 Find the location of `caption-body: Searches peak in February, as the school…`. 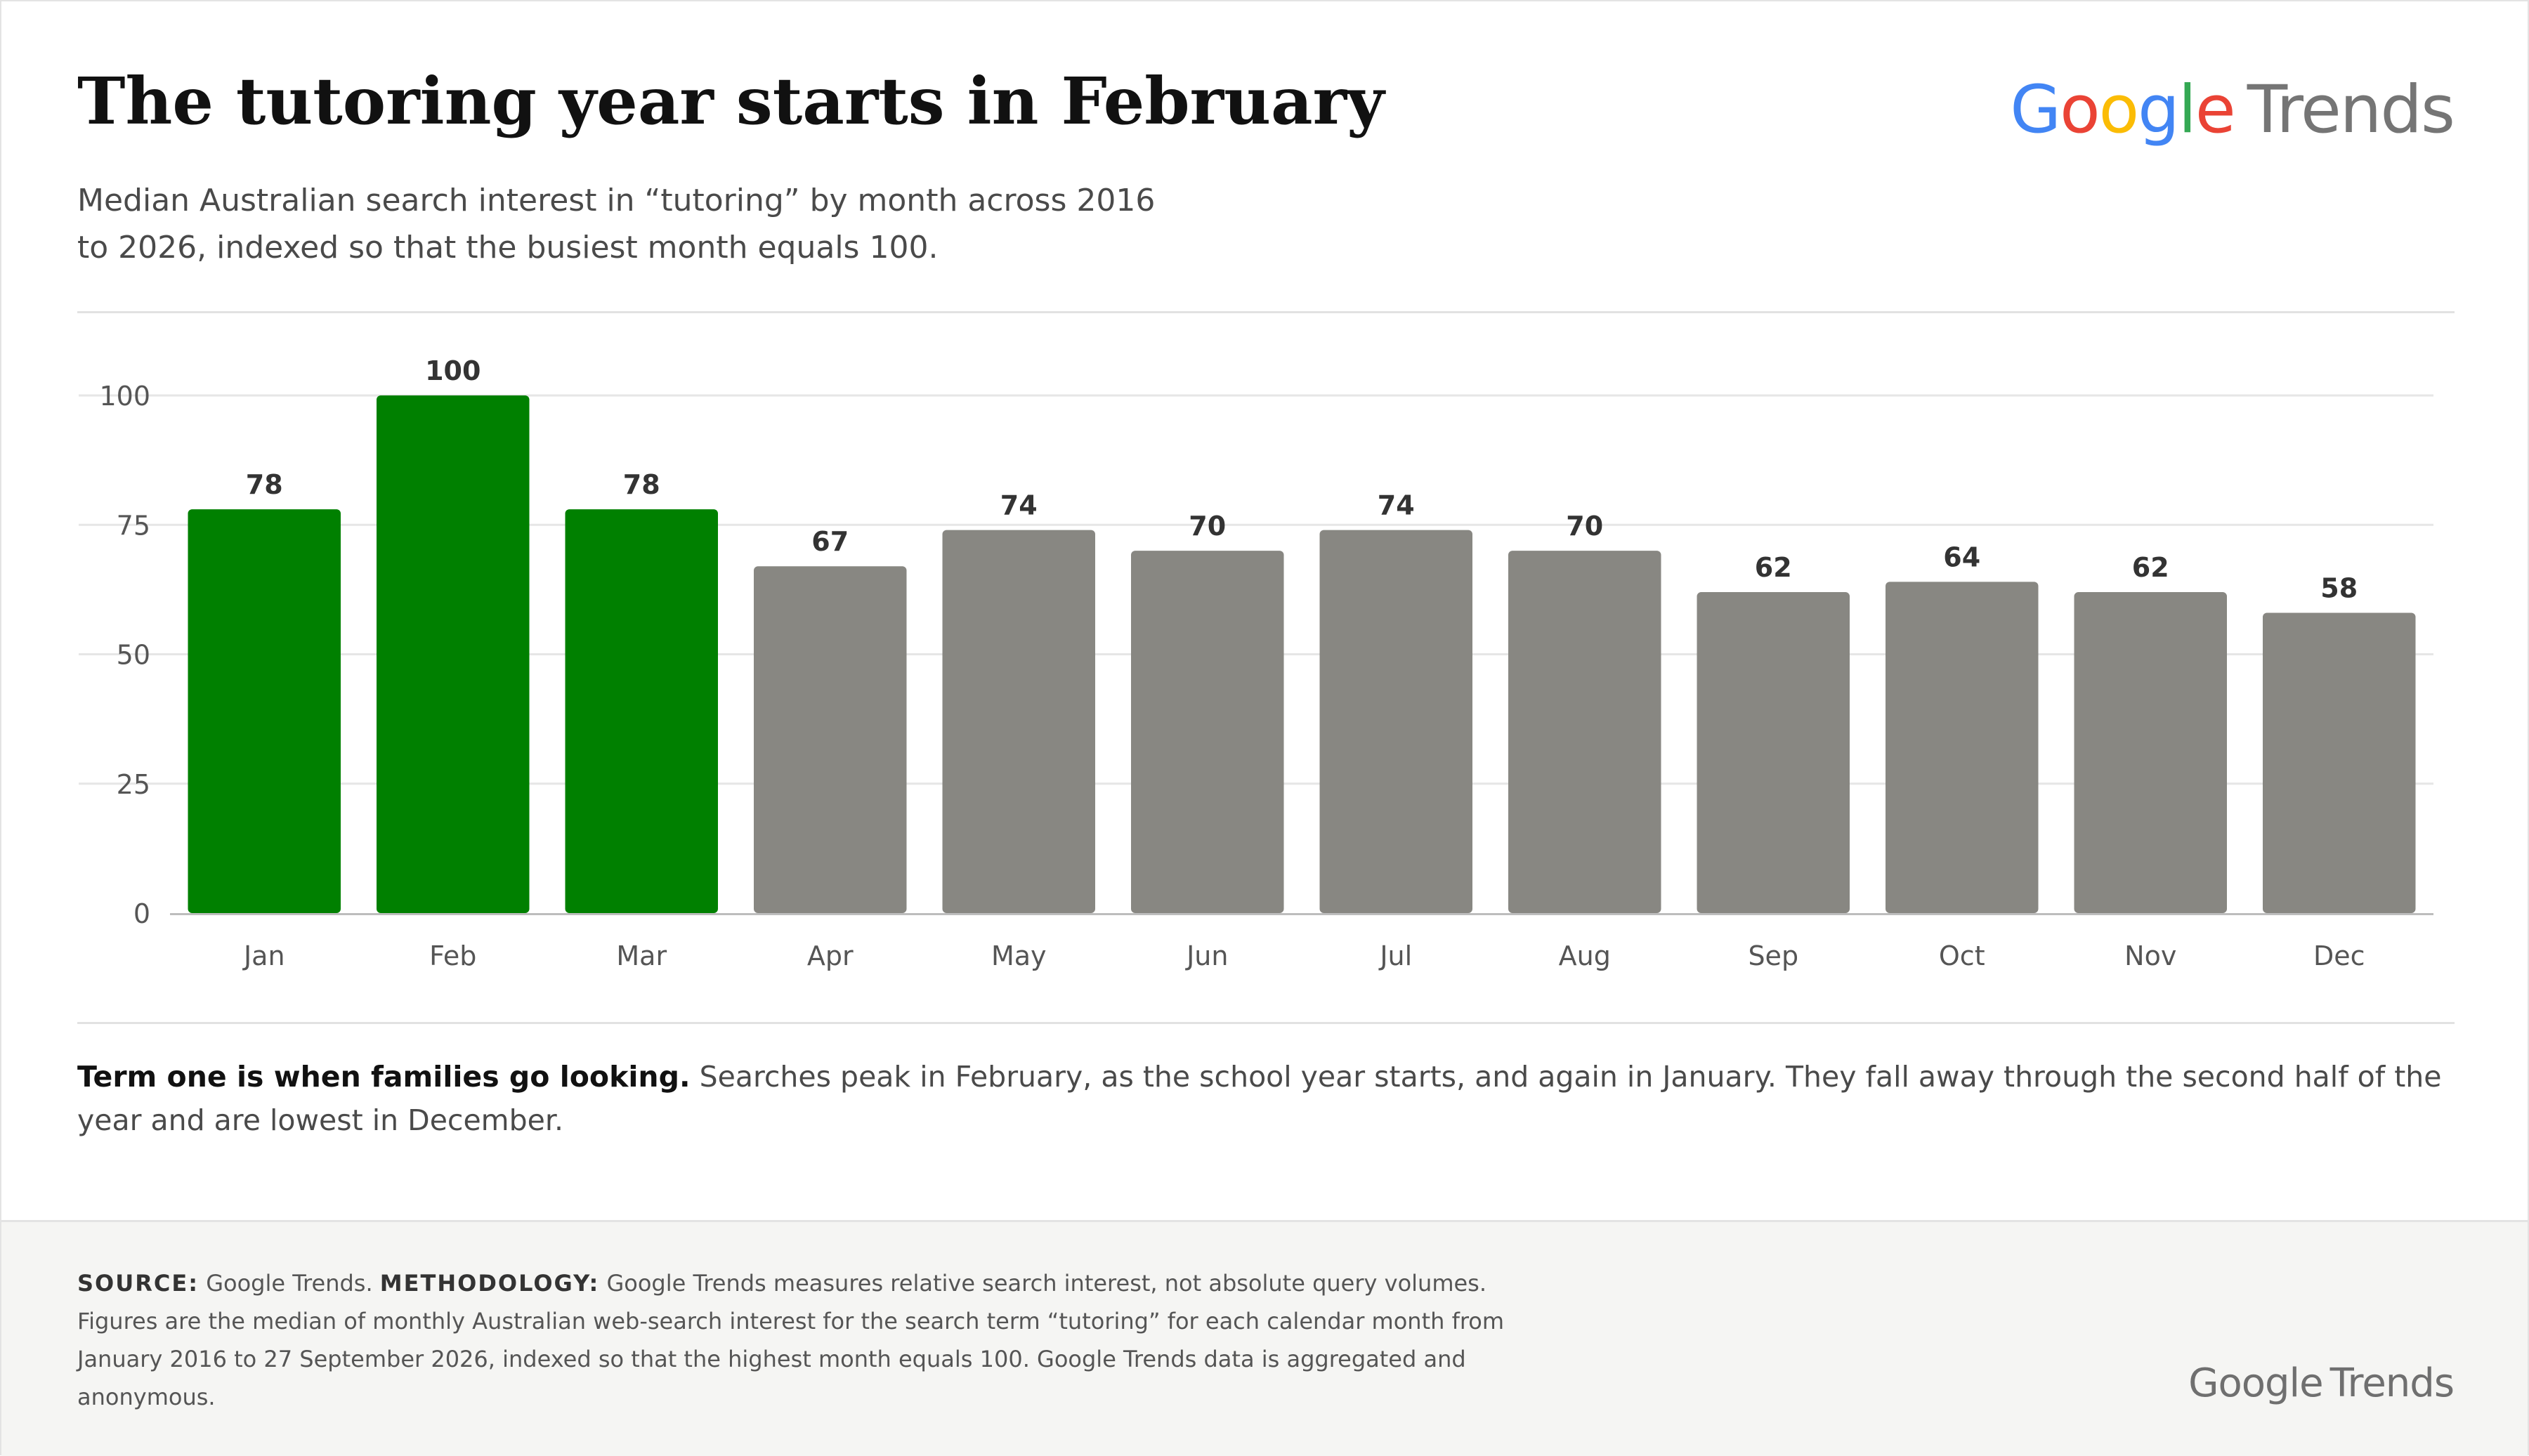

caption-body: Searches peak in February, as the school… is located at coordinates (1259, 1099).